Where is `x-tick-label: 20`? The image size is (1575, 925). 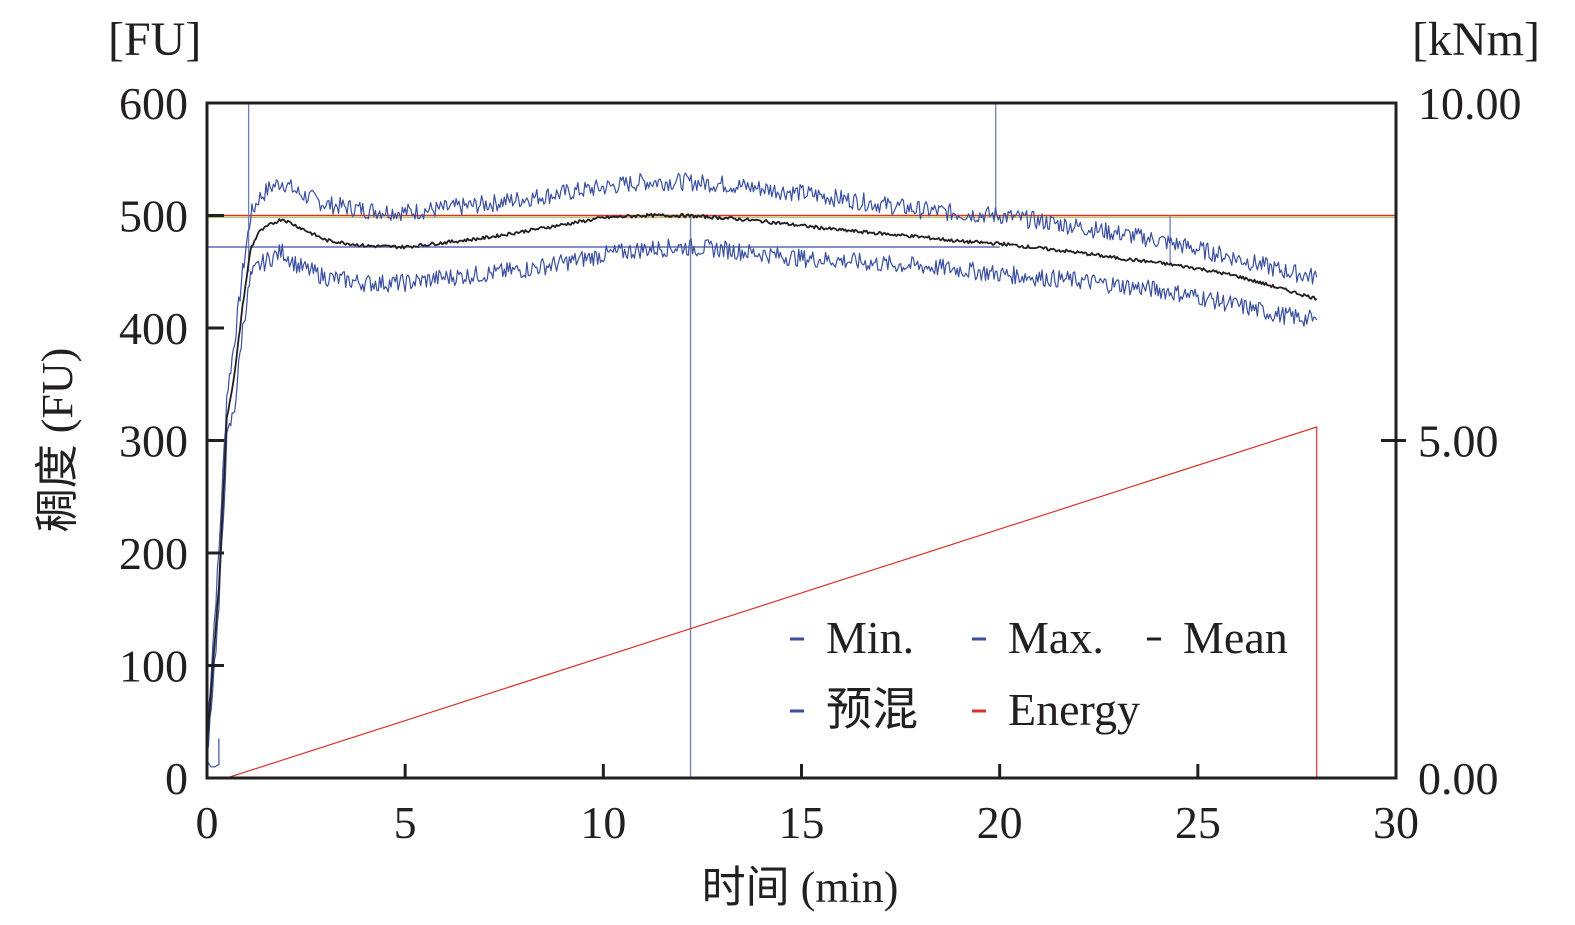 x-tick-label: 20 is located at coordinates (1000, 822).